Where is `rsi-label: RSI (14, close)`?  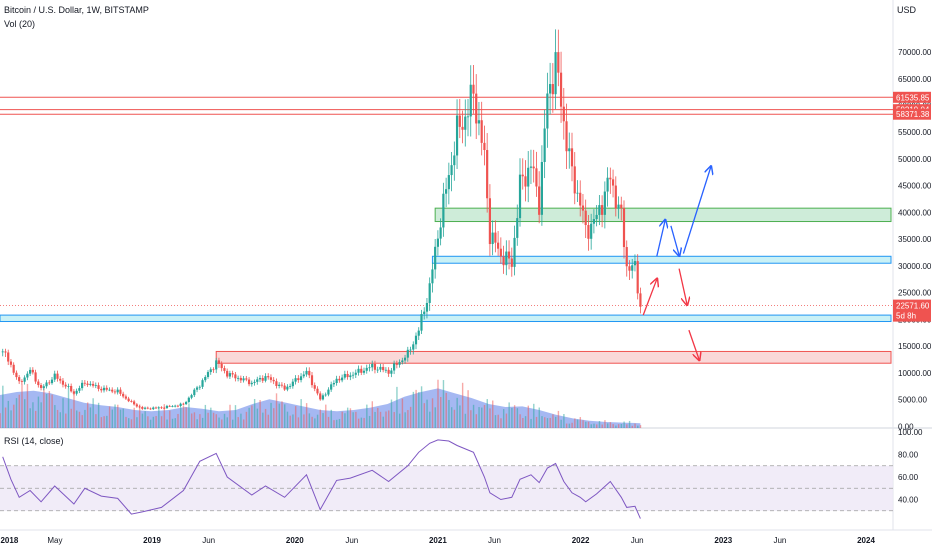 rsi-label: RSI (14, close) is located at coordinates (34, 441).